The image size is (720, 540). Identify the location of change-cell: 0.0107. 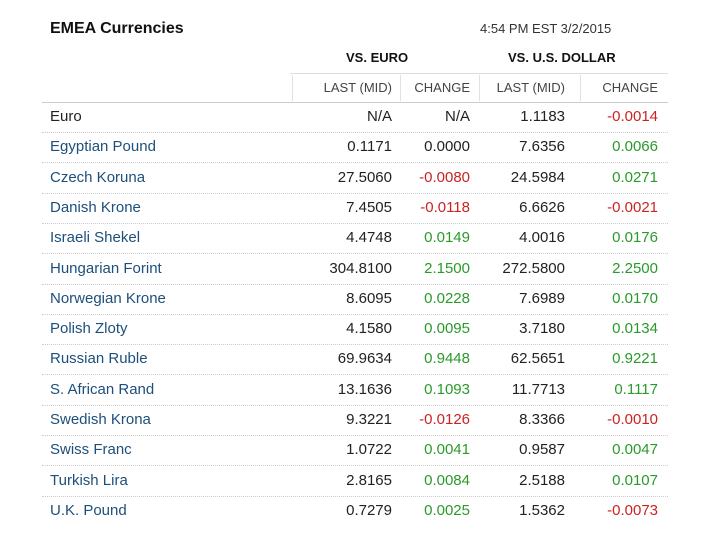
(635, 480).